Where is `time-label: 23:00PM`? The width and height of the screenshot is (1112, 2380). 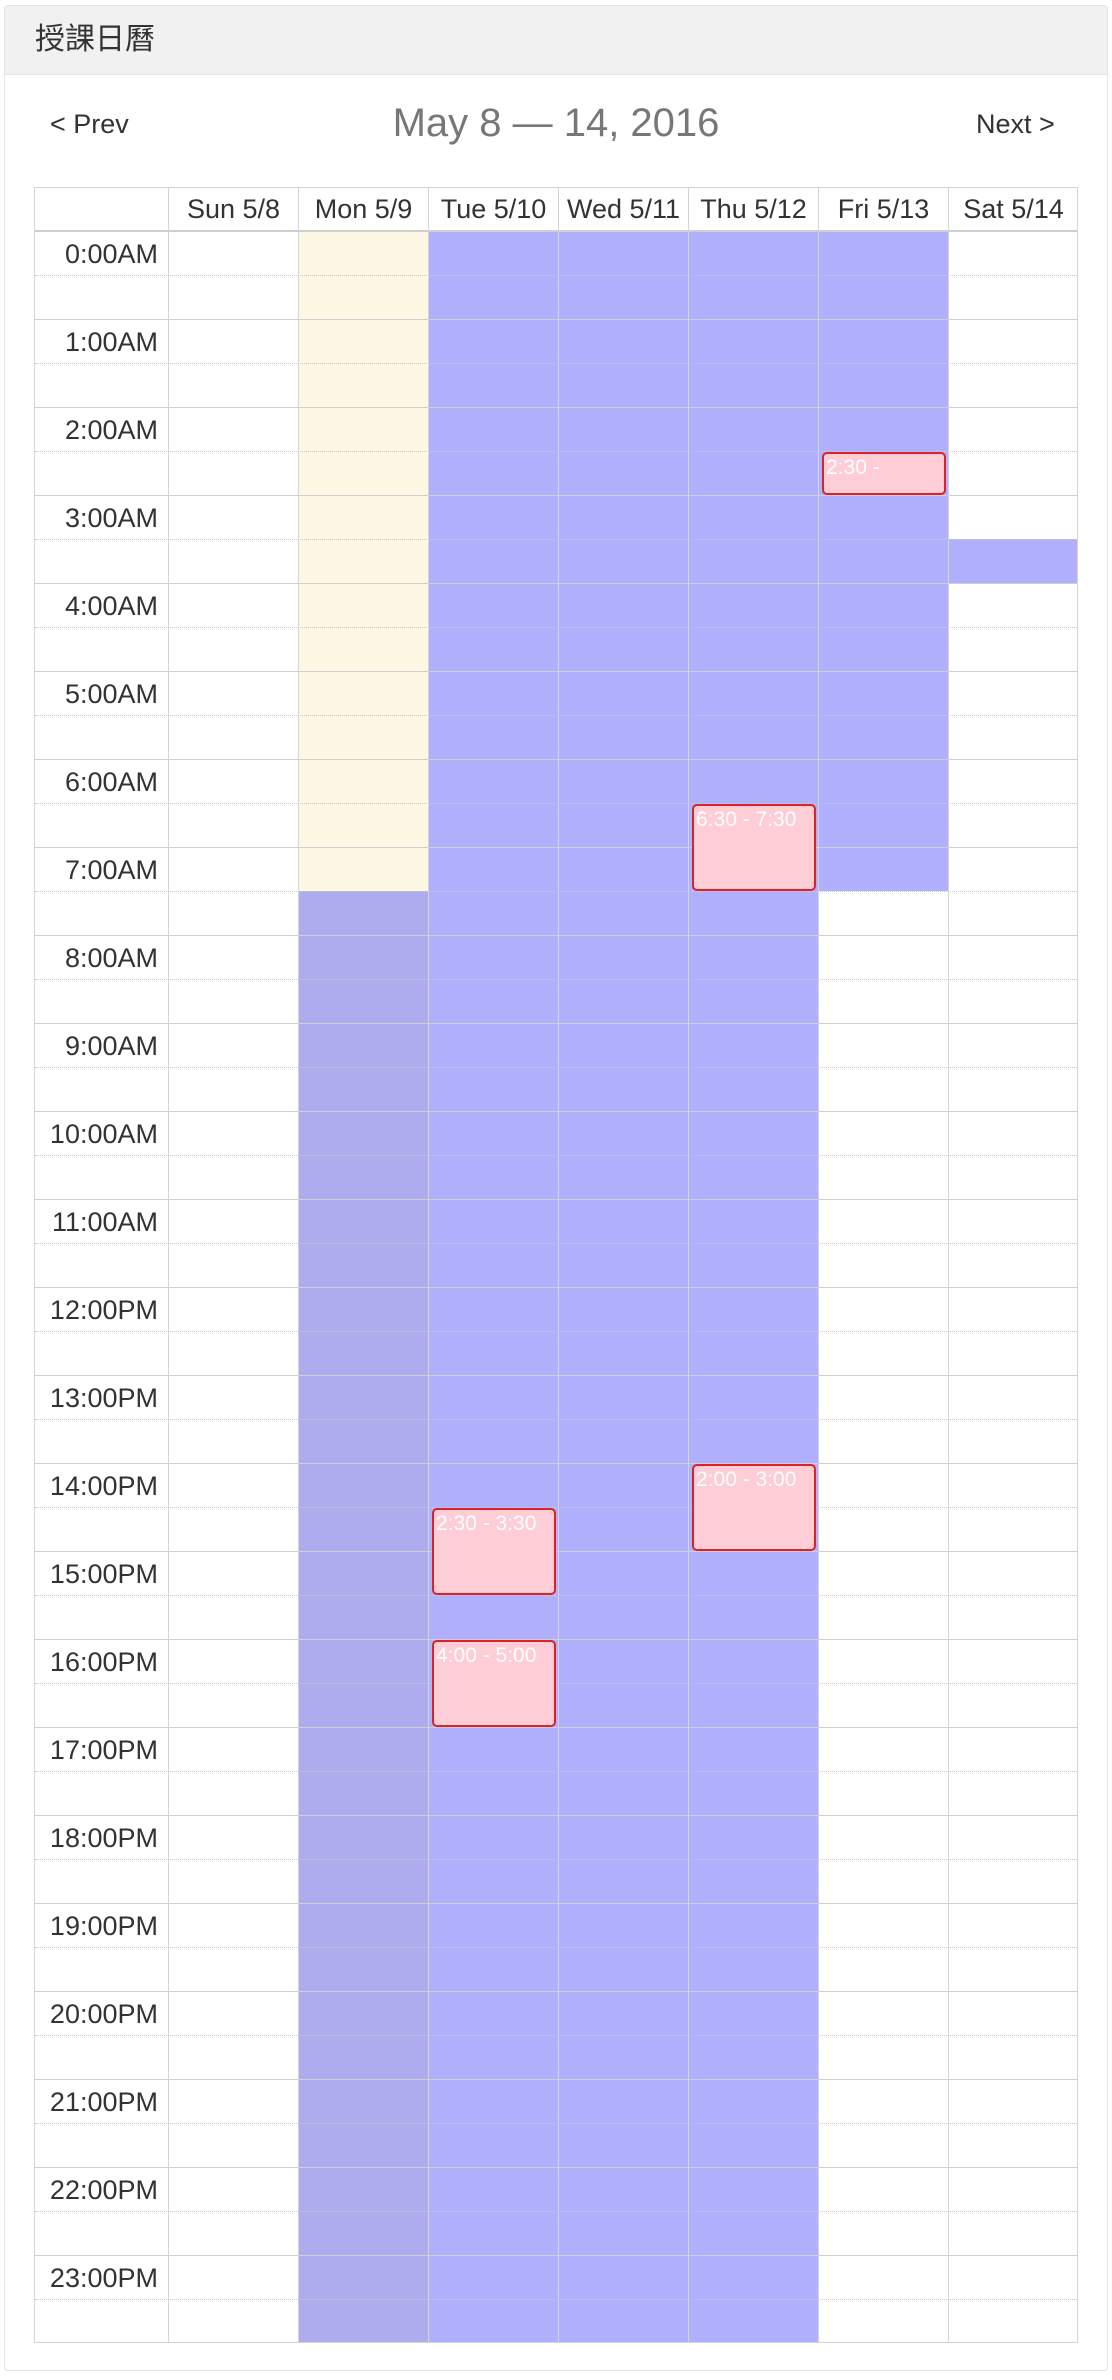 time-label: 23:00PM is located at coordinates (103, 2278).